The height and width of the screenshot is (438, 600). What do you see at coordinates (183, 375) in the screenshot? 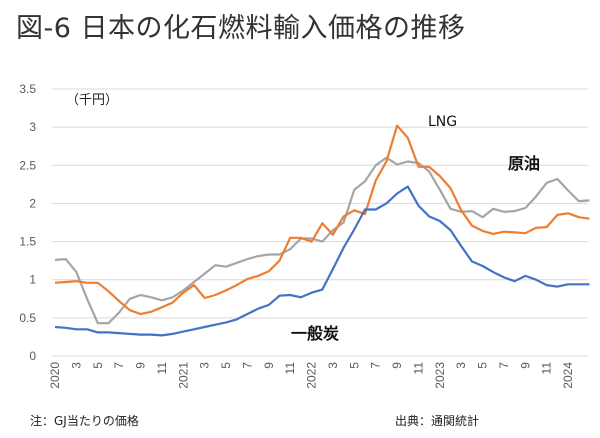
I see `x-tick-label: 2021` at bounding box center [183, 375].